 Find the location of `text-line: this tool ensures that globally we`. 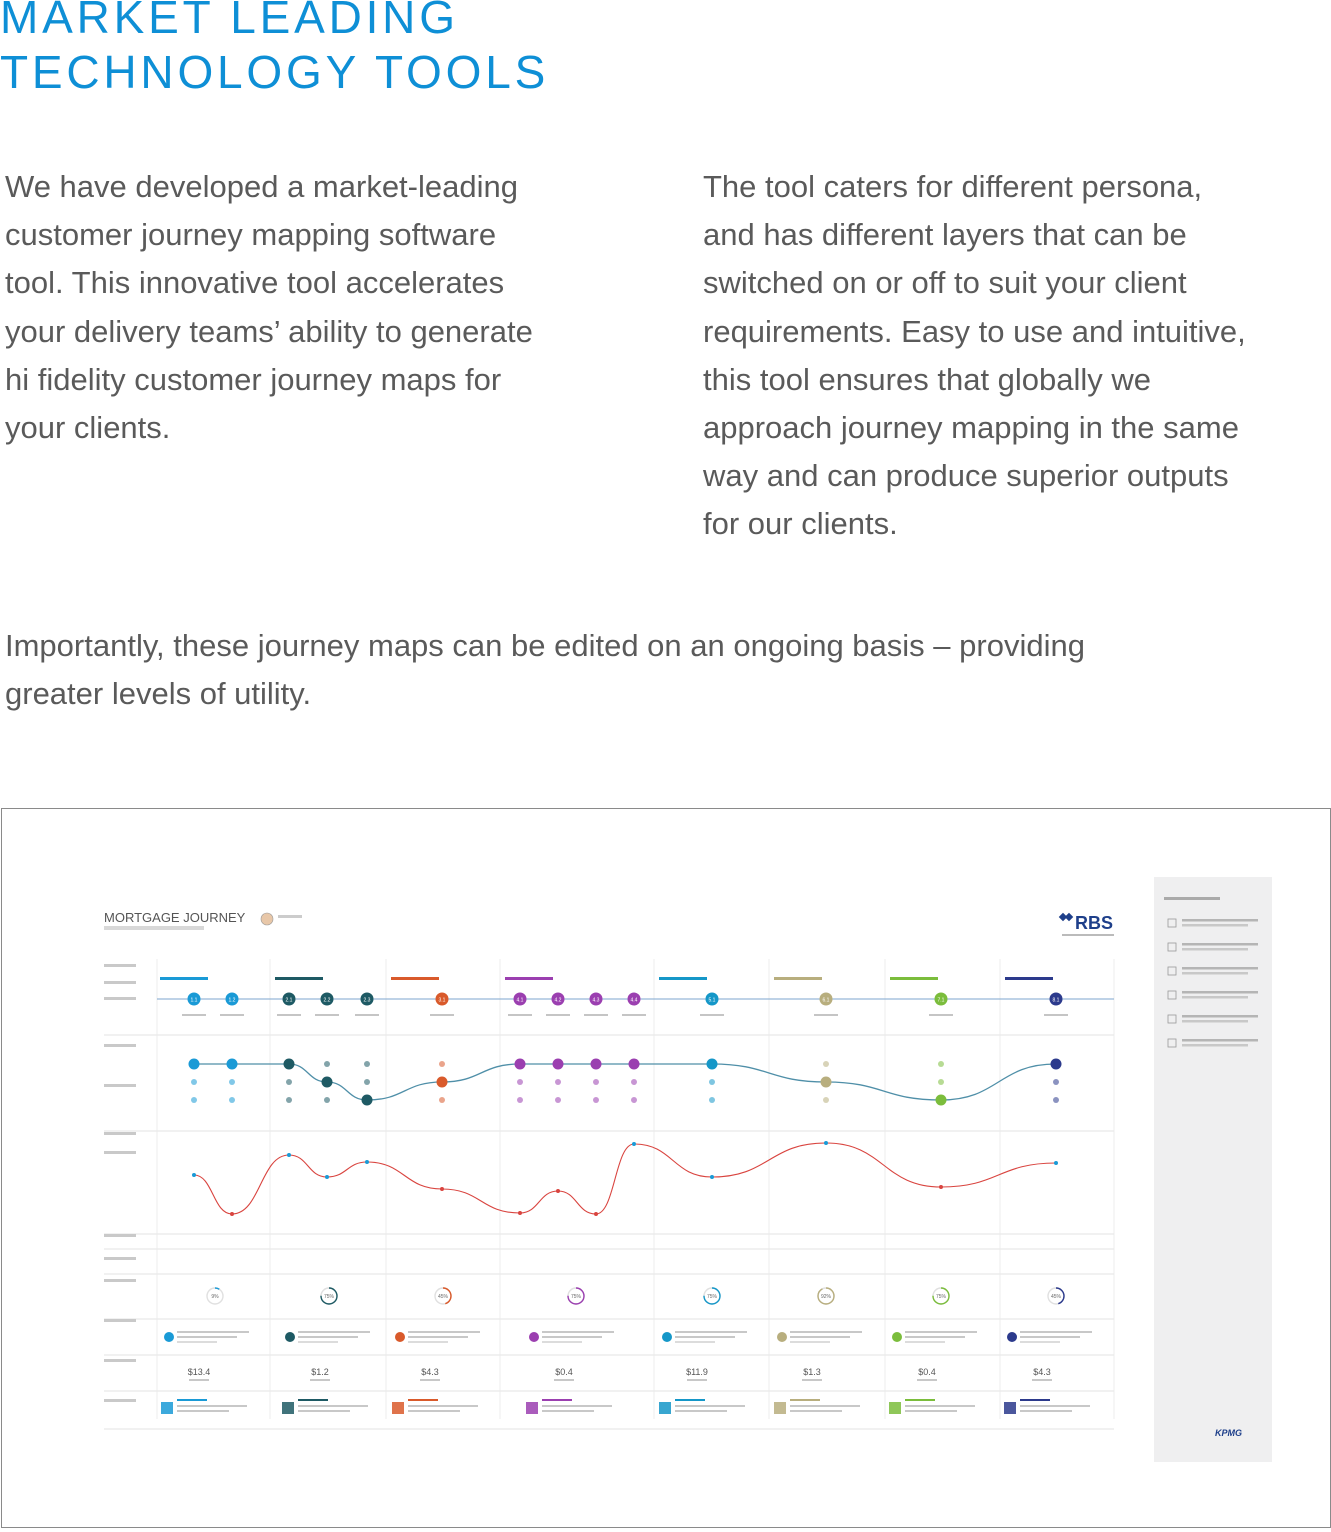

text-line: this tool ensures that globally we is located at coordinates (927, 379).